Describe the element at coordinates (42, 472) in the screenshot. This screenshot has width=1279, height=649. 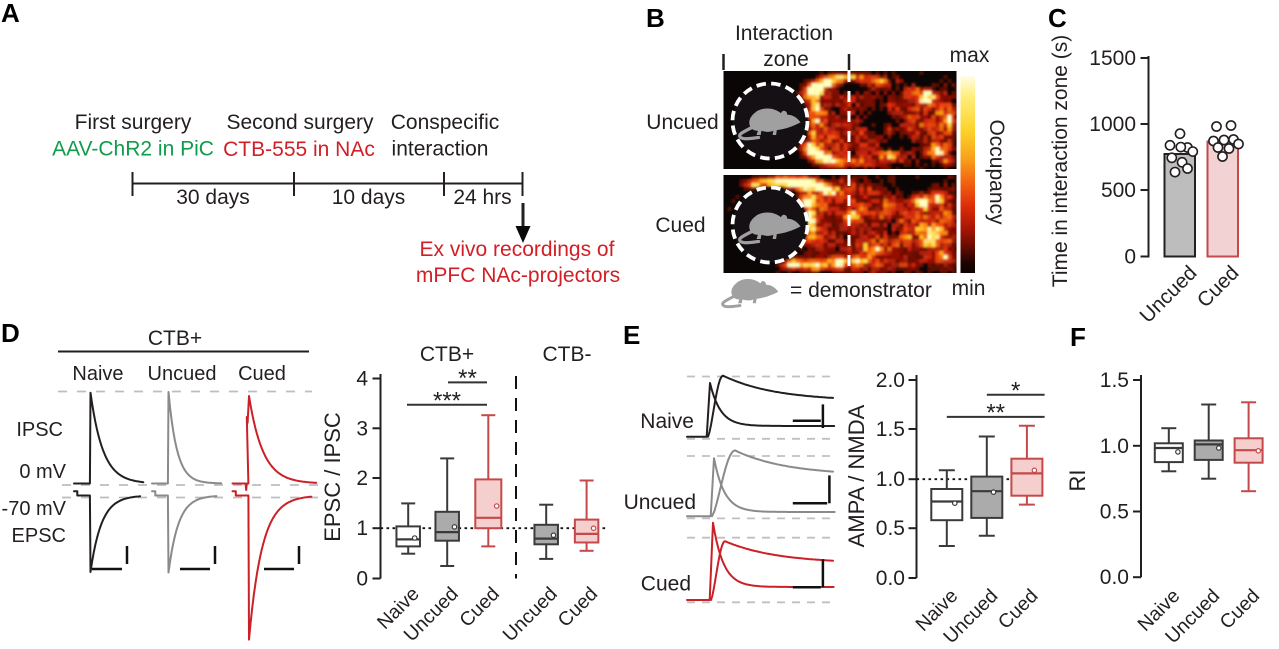
I see `svg-text: 0 mV` at that location.